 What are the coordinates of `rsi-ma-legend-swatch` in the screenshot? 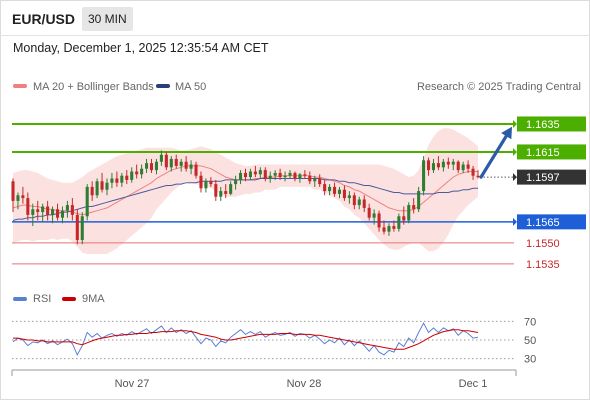 It's located at (69, 299).